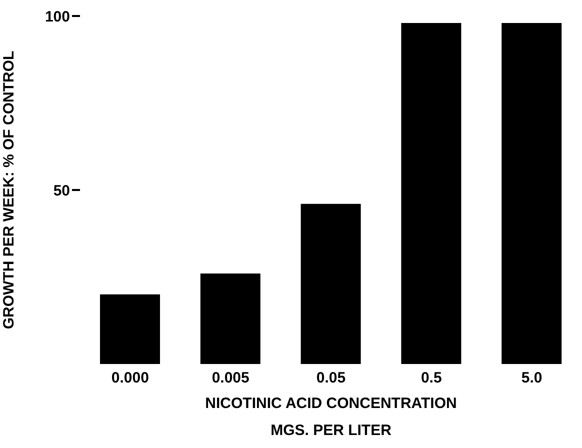  I want to click on x-tick-label: 0.000, so click(130, 378).